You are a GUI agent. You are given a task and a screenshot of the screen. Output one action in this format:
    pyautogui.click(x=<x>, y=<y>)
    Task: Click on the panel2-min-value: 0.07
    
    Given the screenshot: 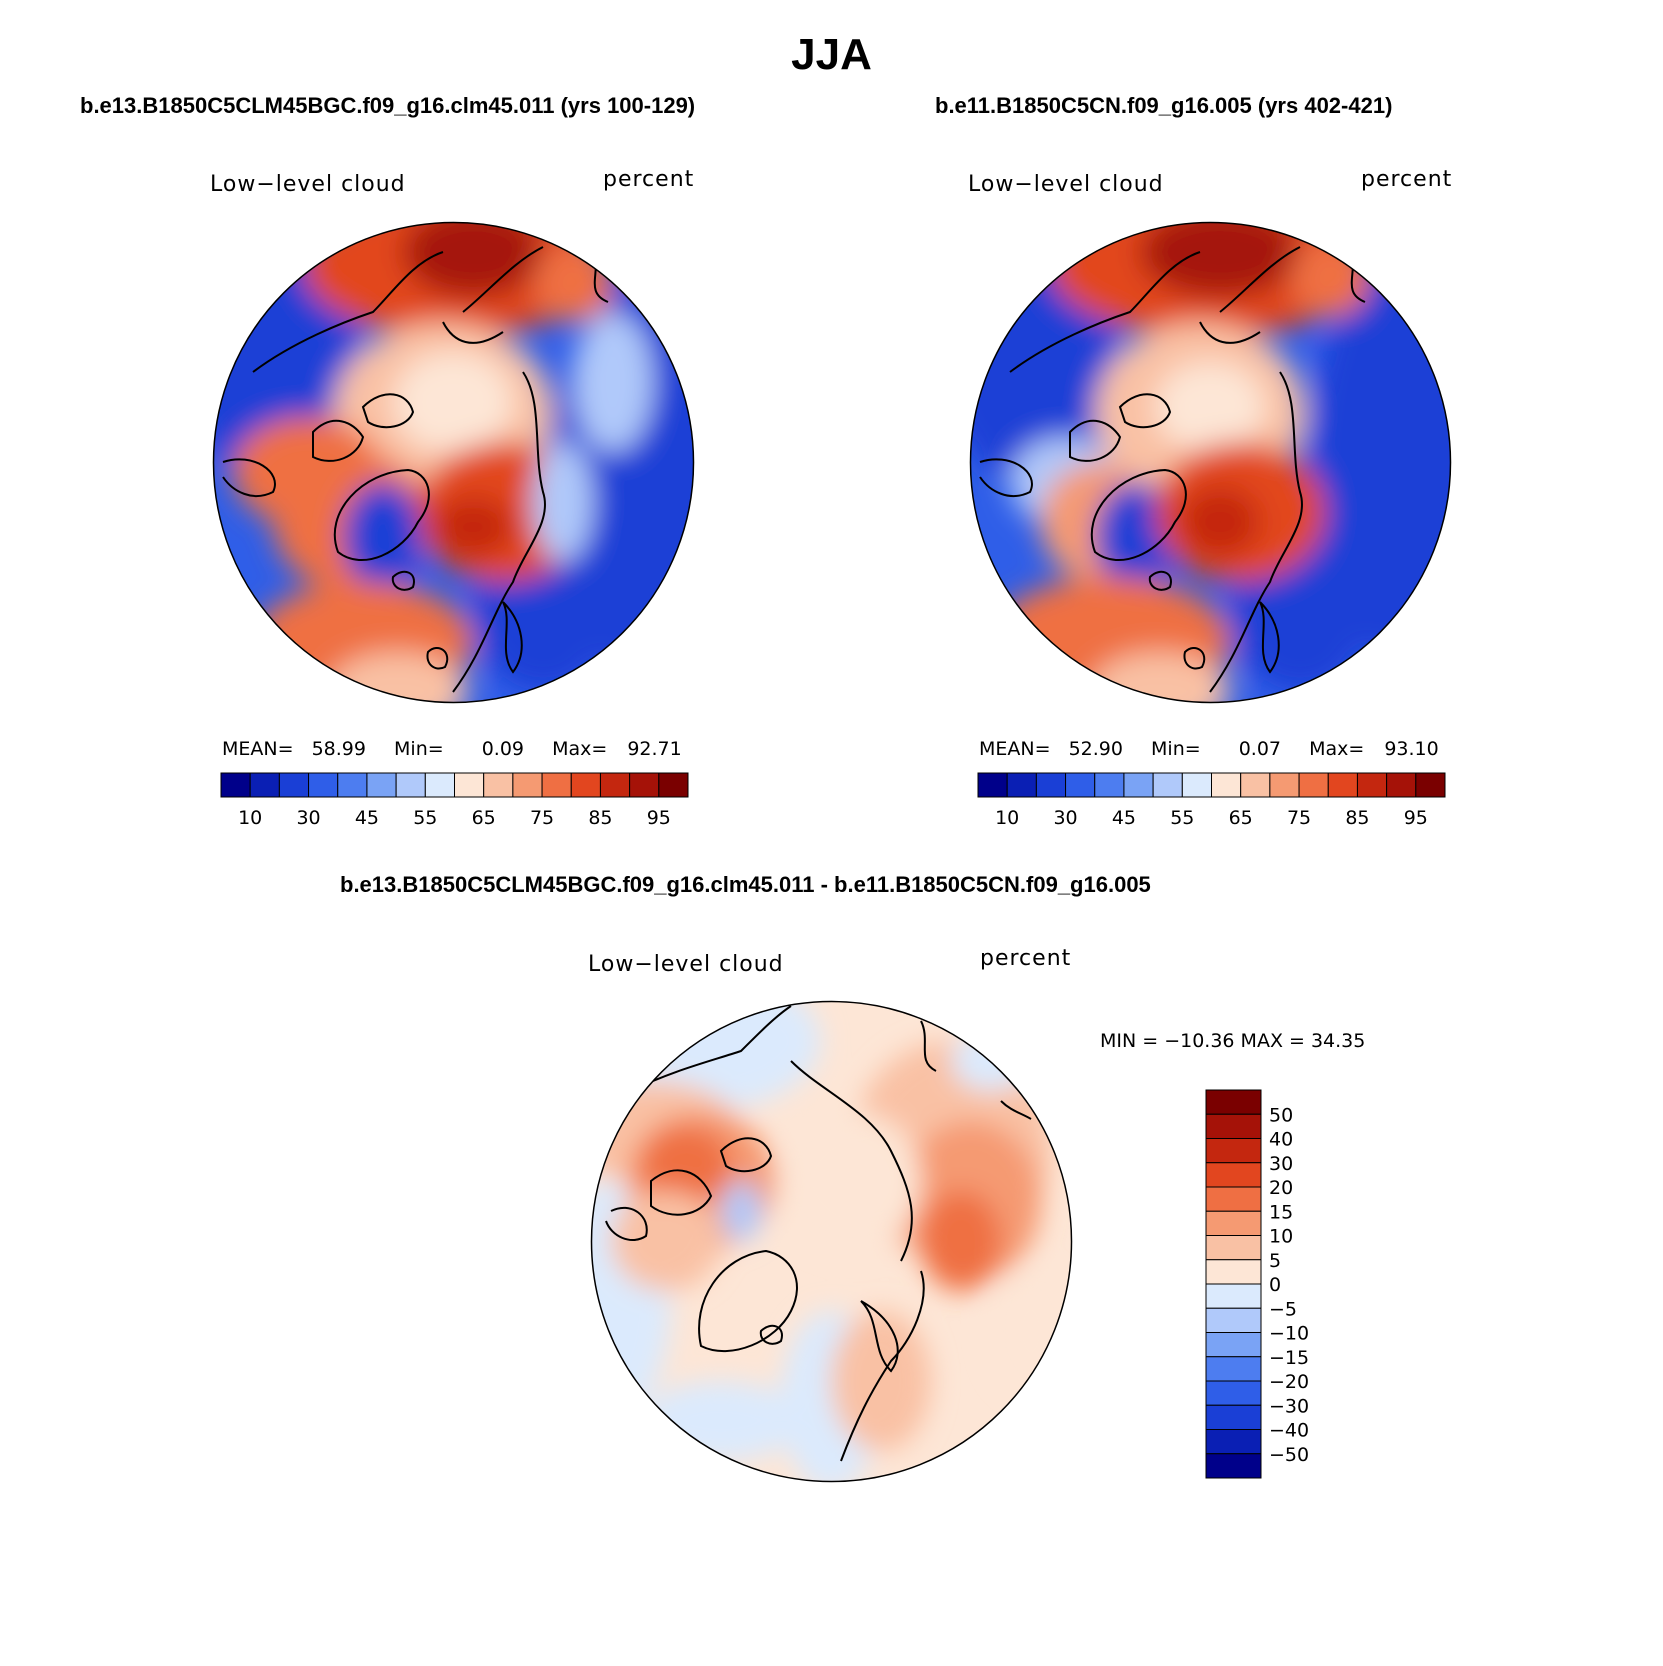 What is the action you would take?
    pyautogui.click(x=1260, y=749)
    